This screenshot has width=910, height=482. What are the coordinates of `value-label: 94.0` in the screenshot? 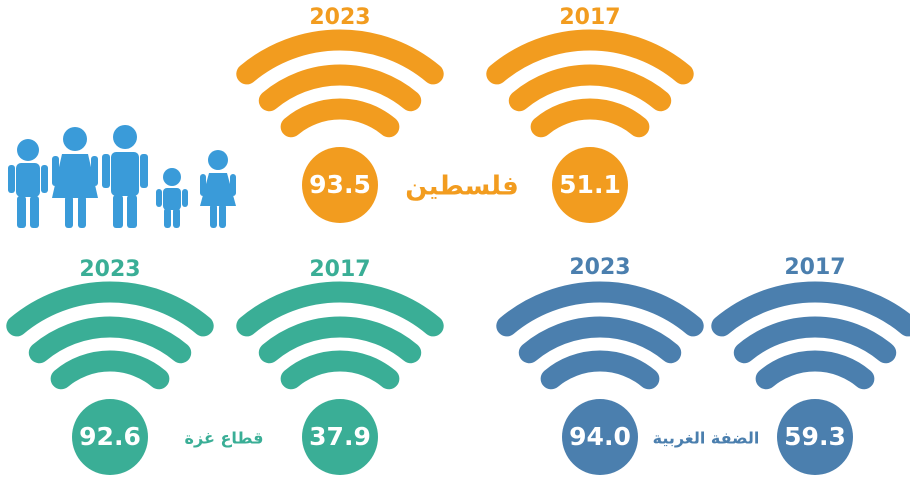 It's located at (600, 436).